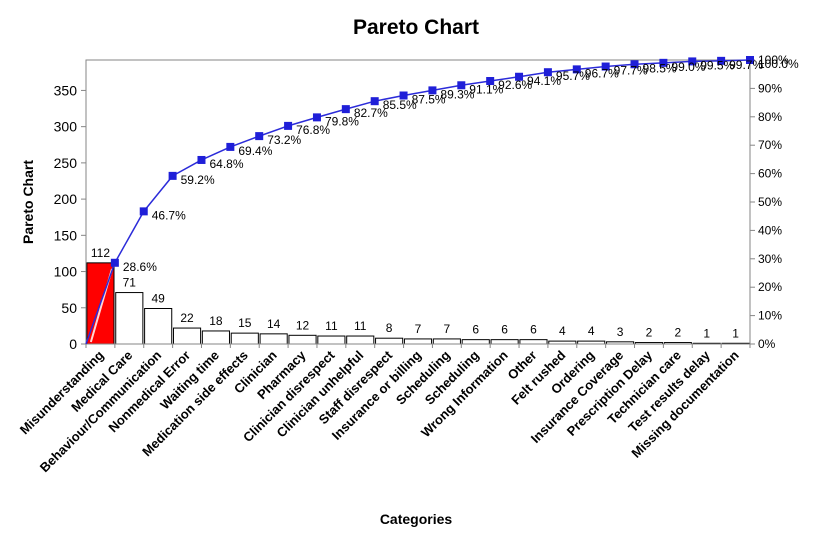 This screenshot has width=834, height=546. Describe the element at coordinates (429, 100) in the screenshot. I see `cumulative-value-label: 87.5%` at that location.